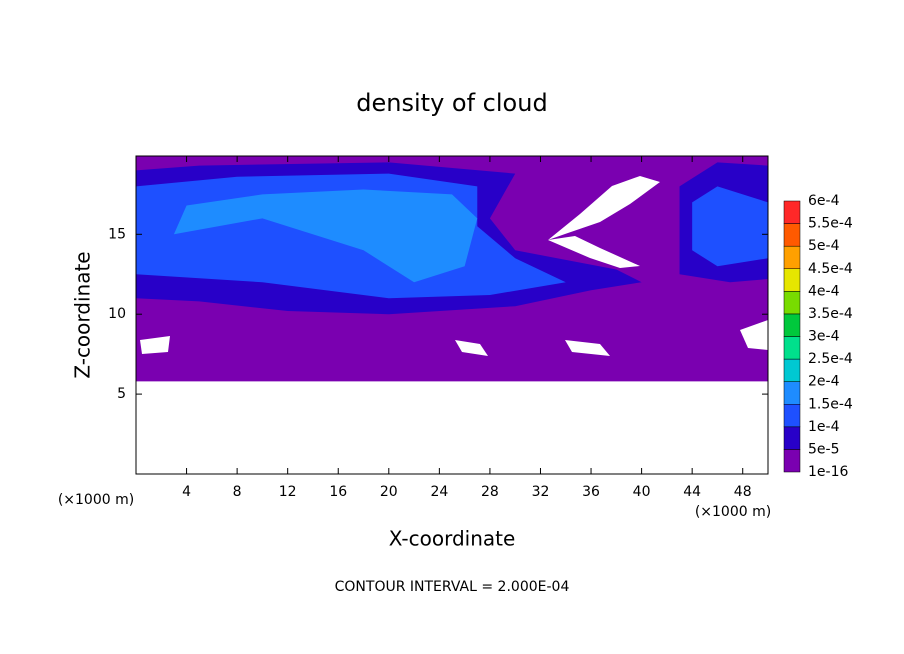 Image resolution: width=904 pixels, height=654 pixels. Describe the element at coordinates (824, 337) in the screenshot. I see `colorbar-label: 3e-4` at that location.